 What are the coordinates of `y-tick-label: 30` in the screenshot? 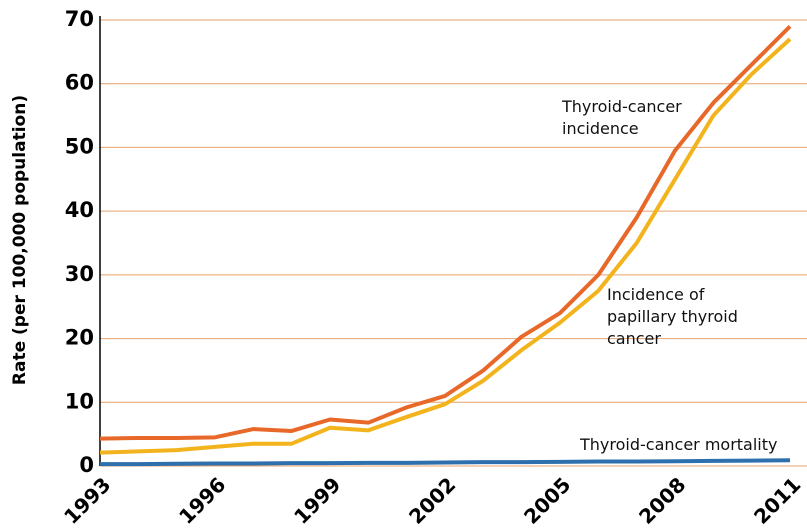 It's located at (79, 274).